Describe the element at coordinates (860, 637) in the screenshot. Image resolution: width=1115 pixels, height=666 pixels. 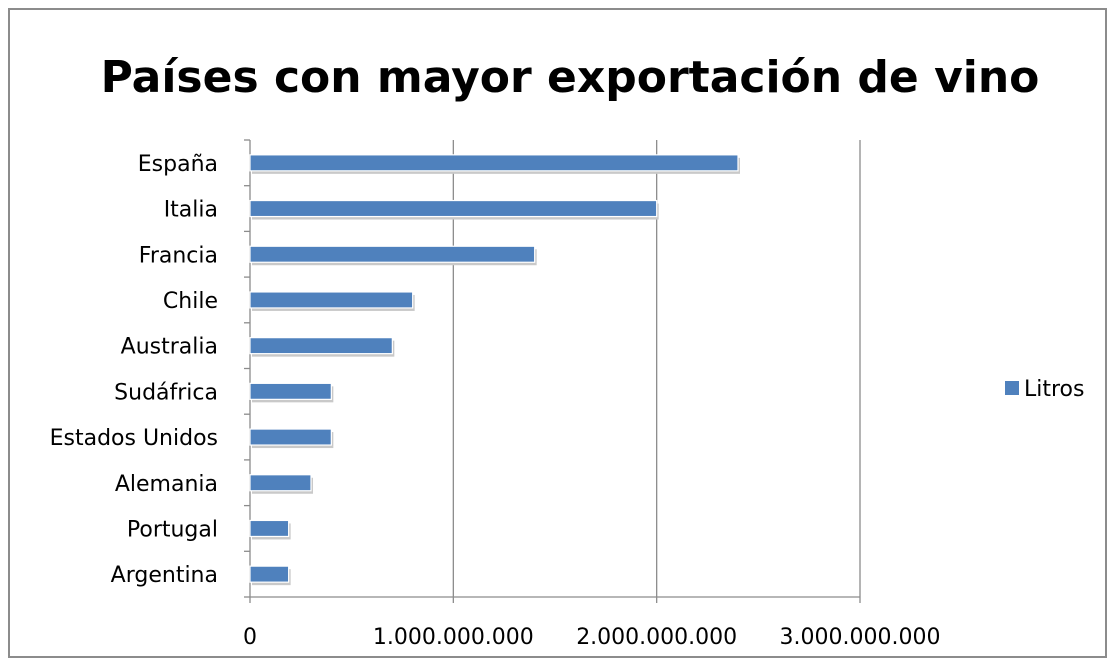
I see `x-tick-label: 3.000.000.000` at that location.